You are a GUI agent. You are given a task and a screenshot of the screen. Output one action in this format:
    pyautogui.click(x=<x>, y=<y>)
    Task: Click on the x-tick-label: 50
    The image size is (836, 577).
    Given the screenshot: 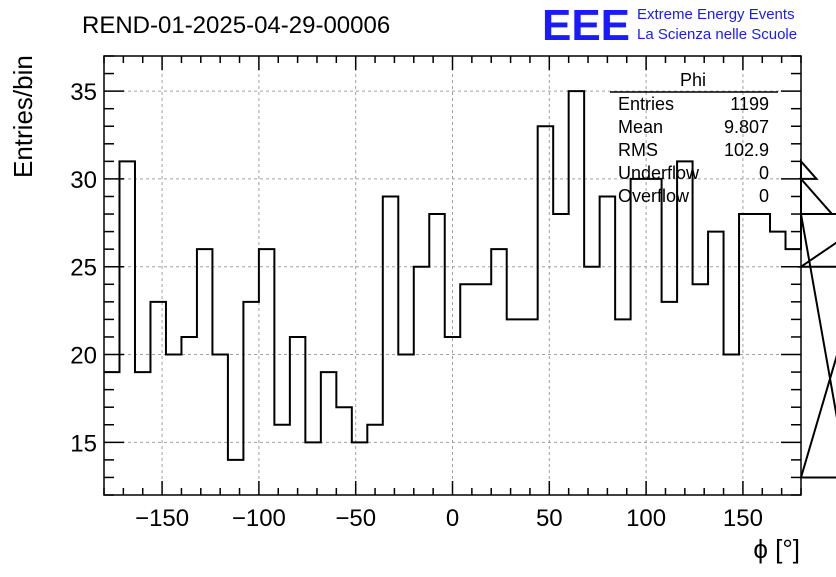 What is the action you would take?
    pyautogui.click(x=549, y=518)
    